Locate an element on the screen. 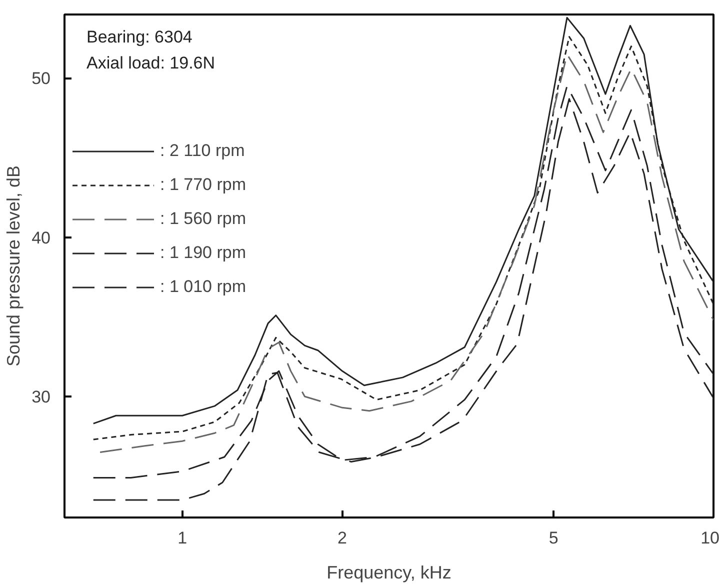  y-axis-title: Sound pressure level, dB is located at coordinates (14, 266).